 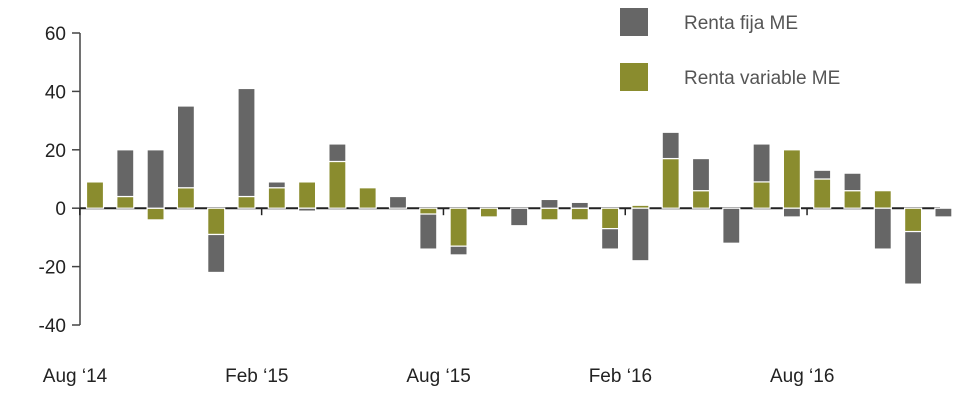 What do you see at coordinates (55, 92) in the screenshot?
I see `y-tick-label: 40` at bounding box center [55, 92].